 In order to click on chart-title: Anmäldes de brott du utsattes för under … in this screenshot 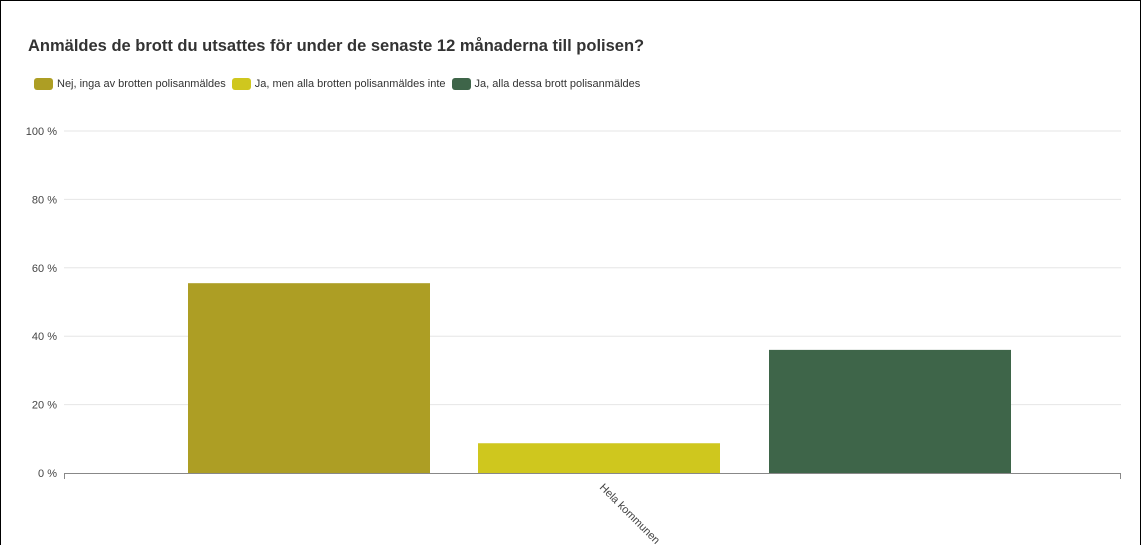, I will do `click(336, 46)`.